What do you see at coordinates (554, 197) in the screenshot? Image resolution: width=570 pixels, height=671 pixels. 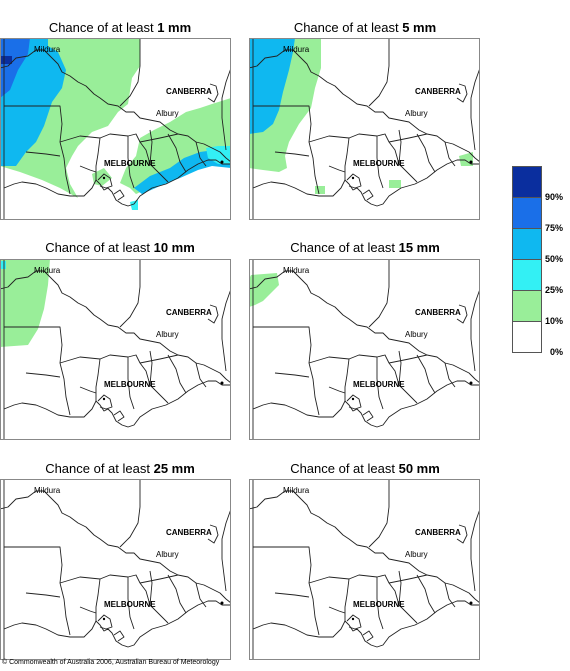 I see `legend-label-90: 90%` at bounding box center [554, 197].